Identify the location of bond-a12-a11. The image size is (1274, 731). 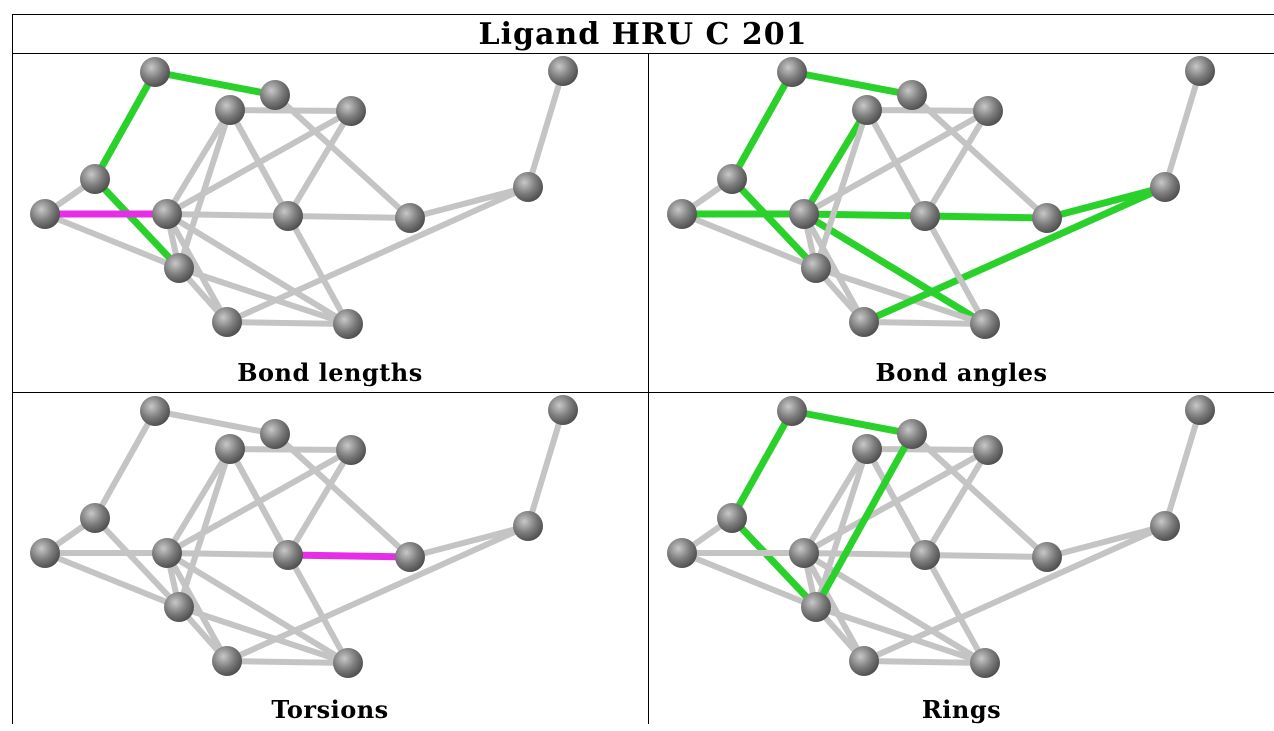
(545, 468).